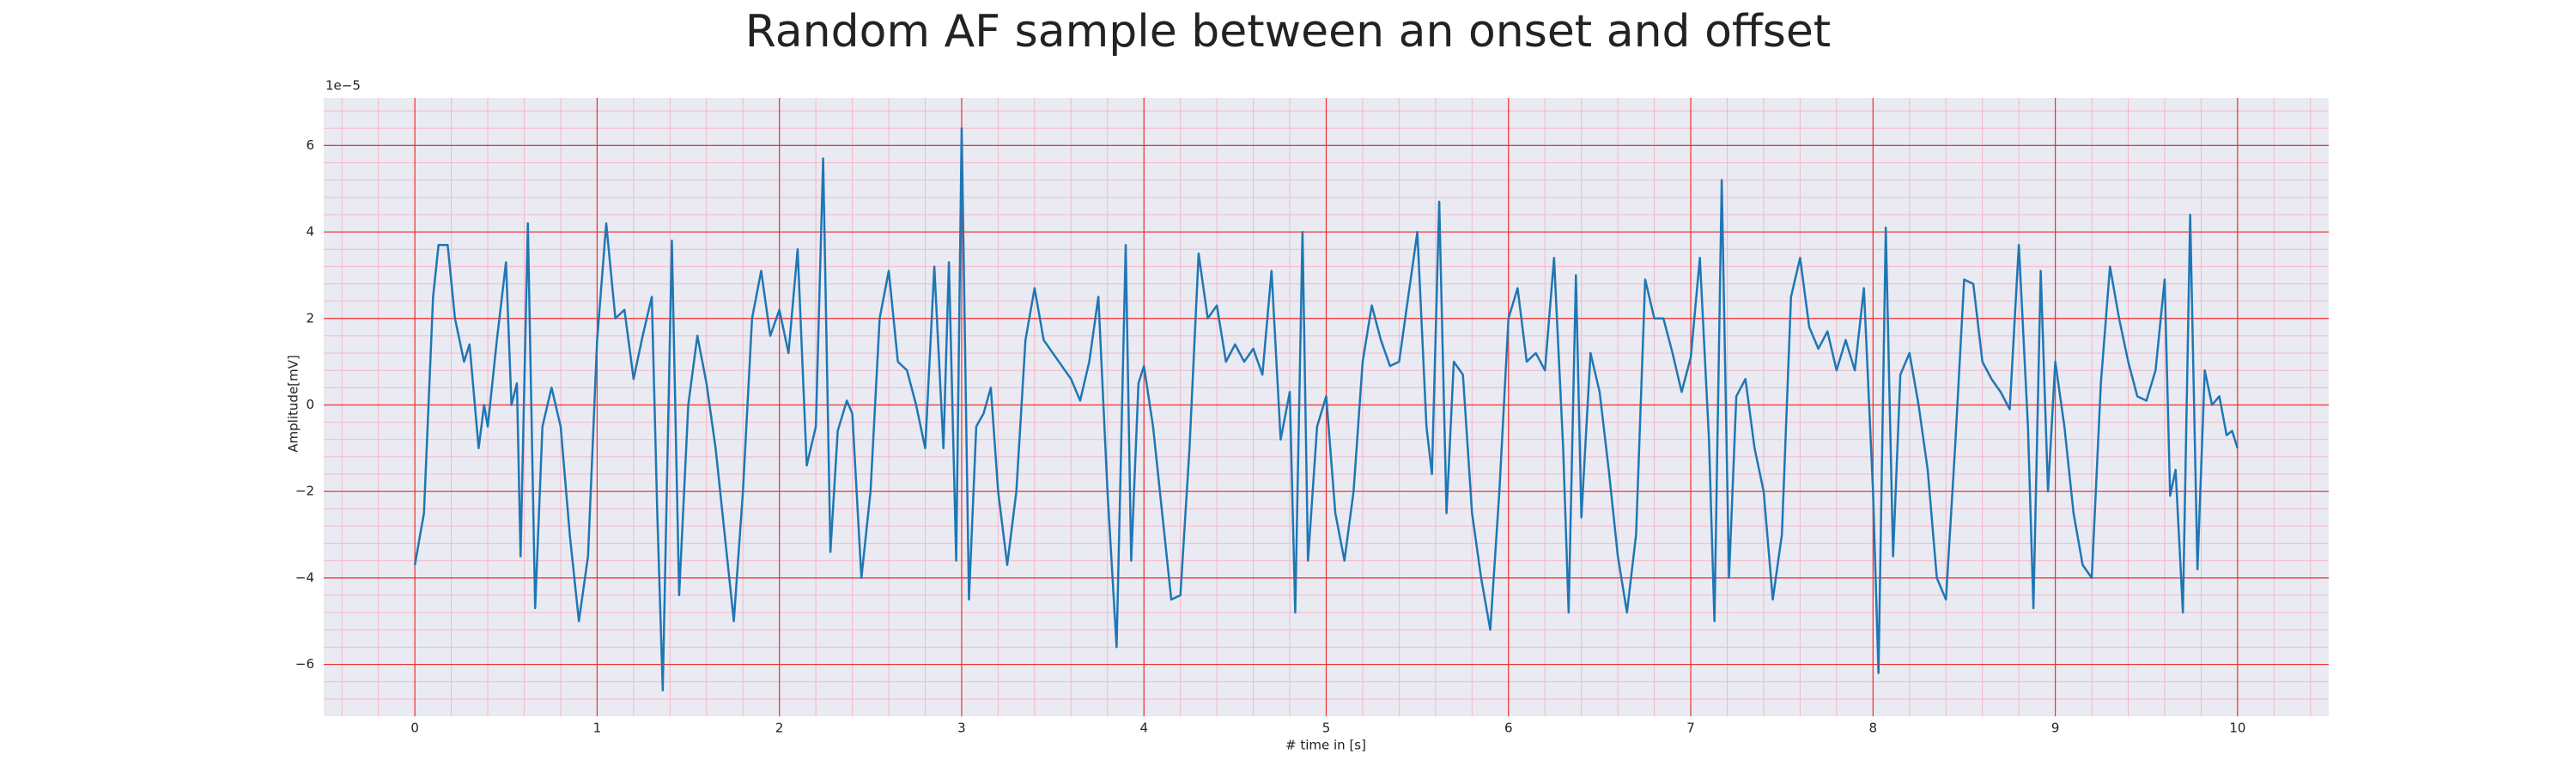 The height and width of the screenshot is (773, 2576). What do you see at coordinates (2055, 728) in the screenshot?
I see `x-tick-label: 9` at bounding box center [2055, 728].